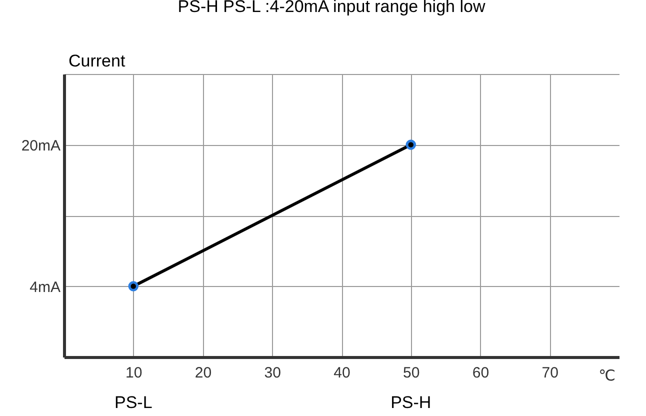  I want to click on x-axis-title: ℃, so click(607, 376).